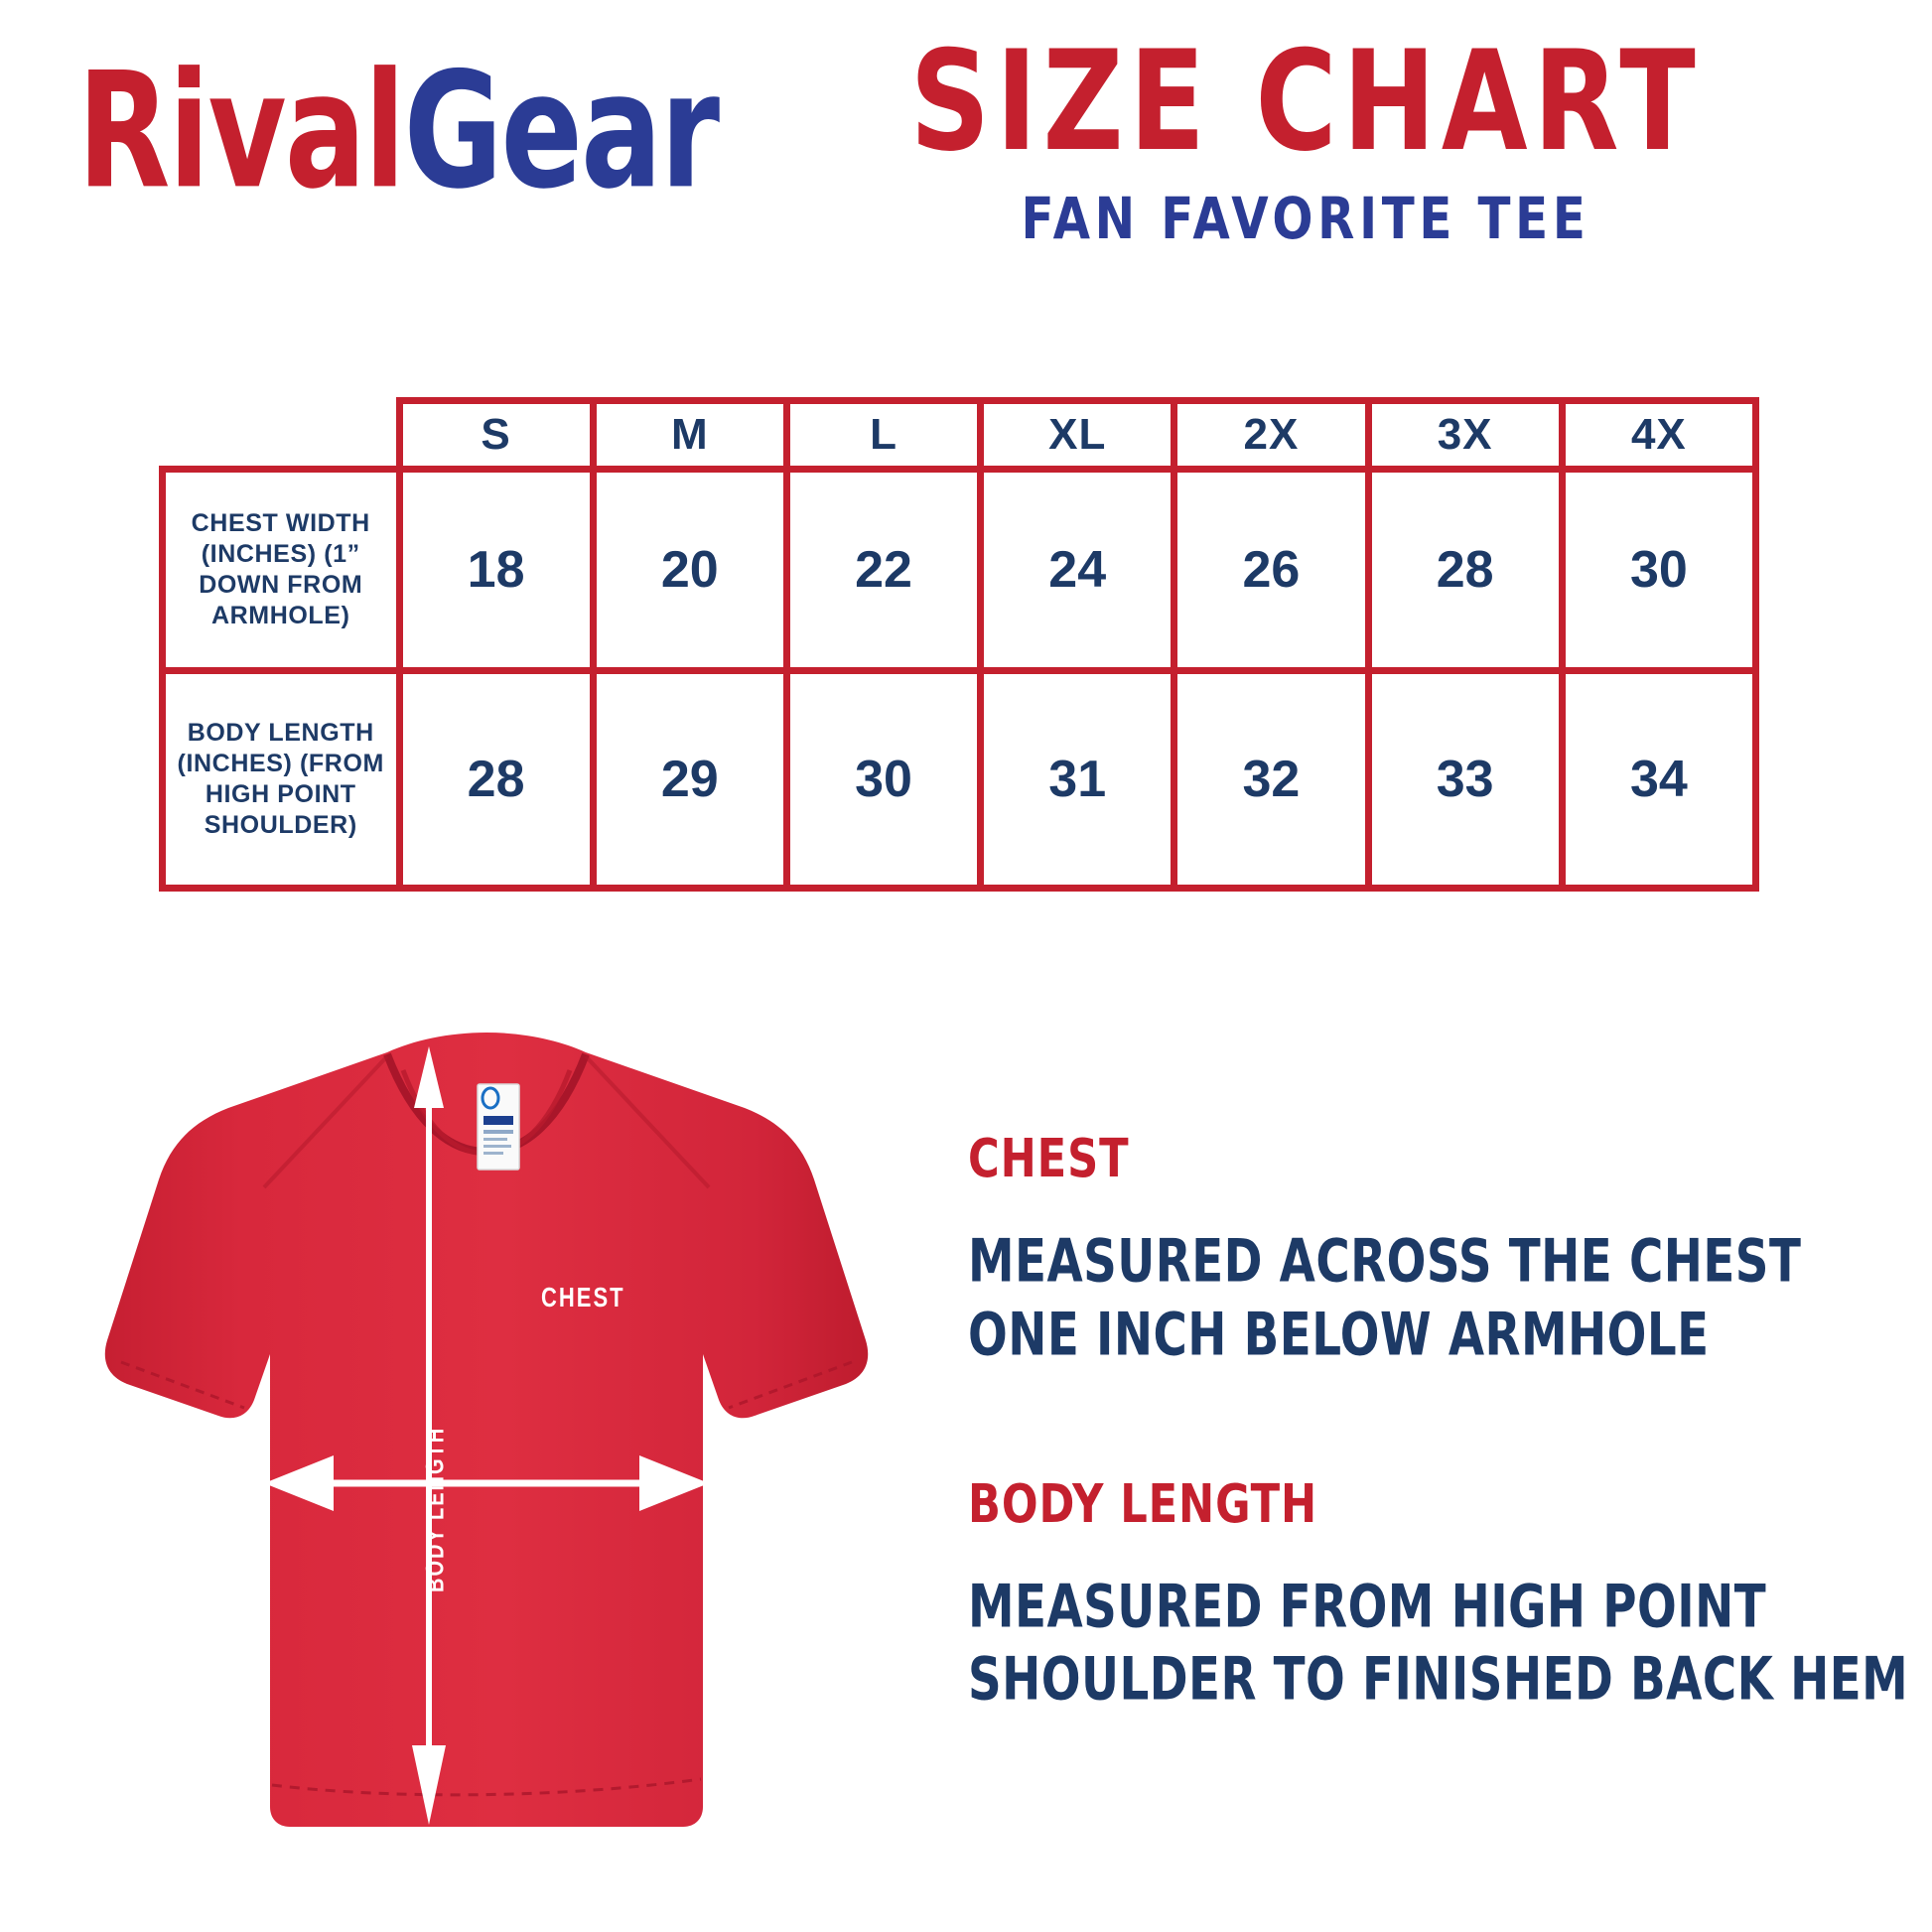 This screenshot has height=1932, width=1932. Describe the element at coordinates (326, 1122) in the screenshot. I see `tshirt-shoulder-seam-left` at that location.